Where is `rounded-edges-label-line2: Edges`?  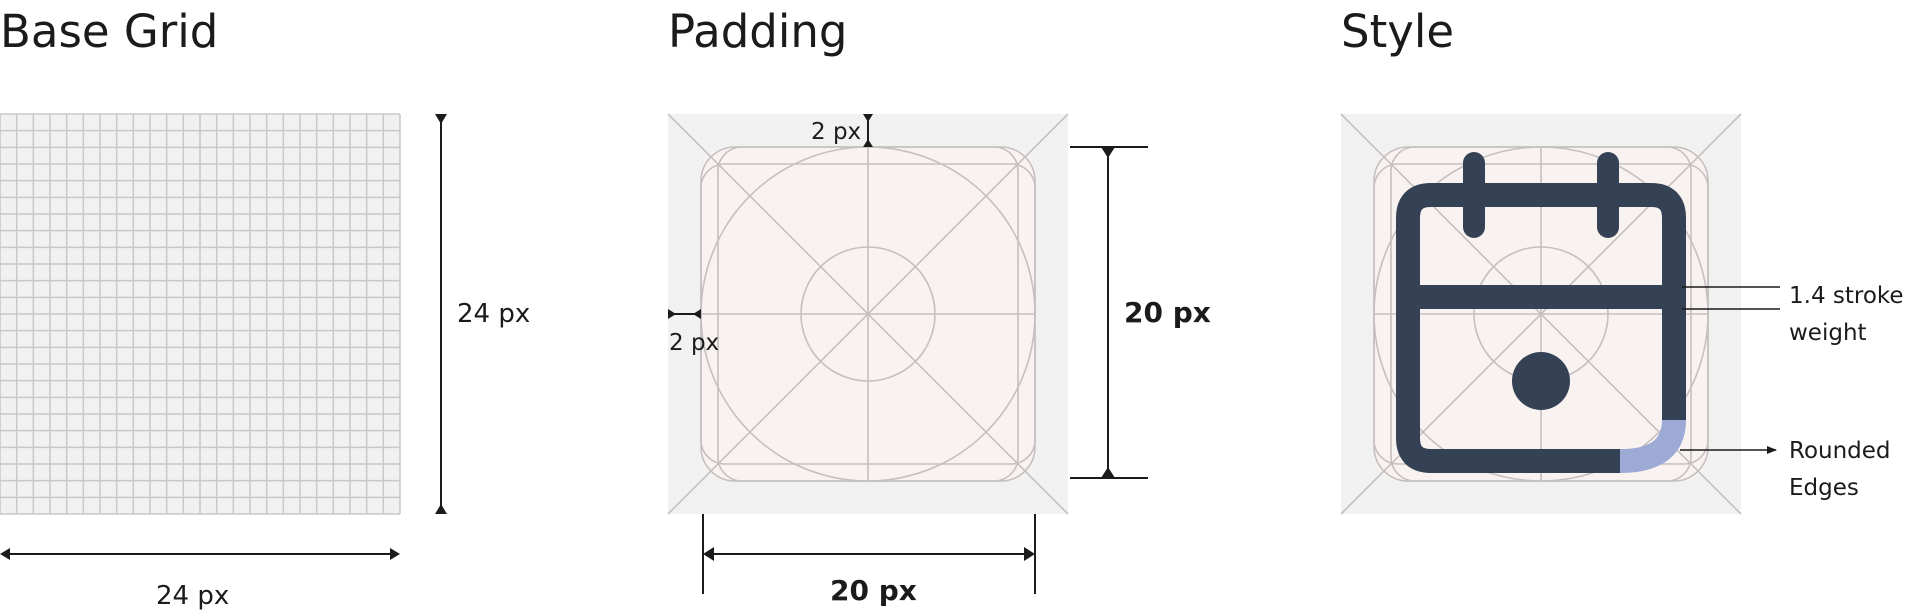
rounded-edges-label-line2: Edges is located at coordinates (1824, 488).